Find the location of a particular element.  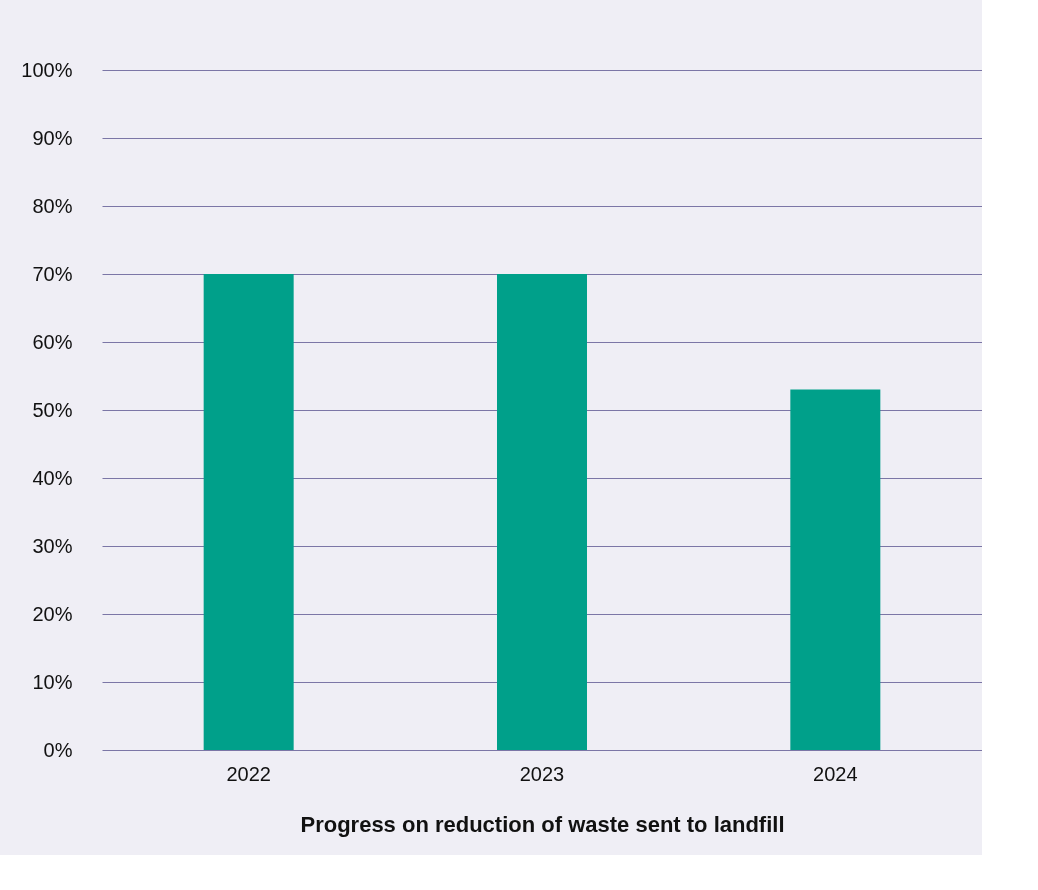

y-tick-label: 60% is located at coordinates (52, 341).